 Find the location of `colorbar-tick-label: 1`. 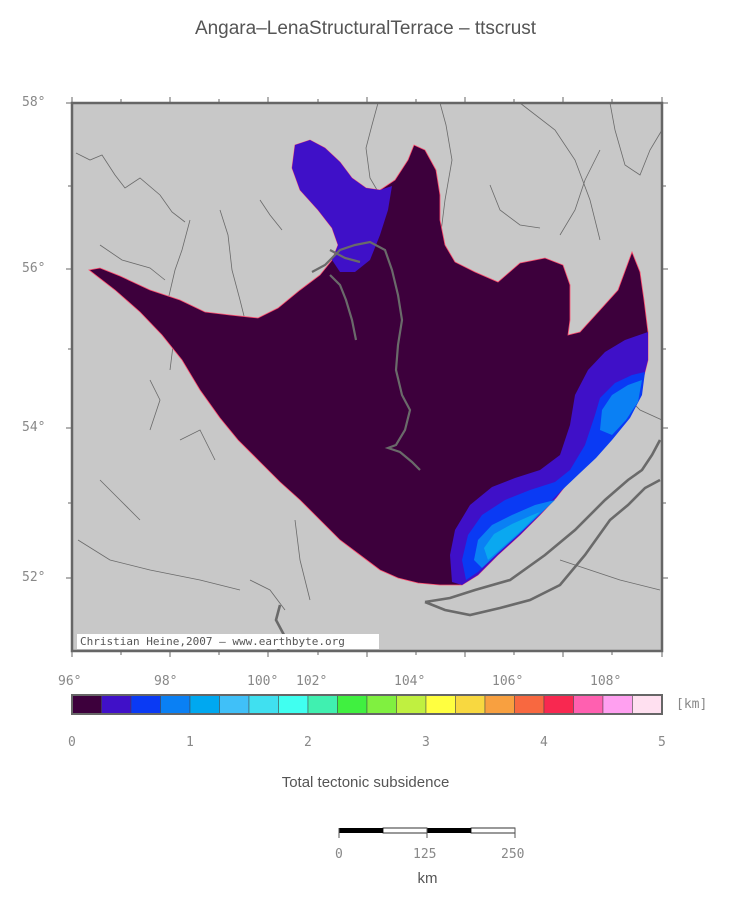

colorbar-tick-label: 1 is located at coordinates (190, 742).